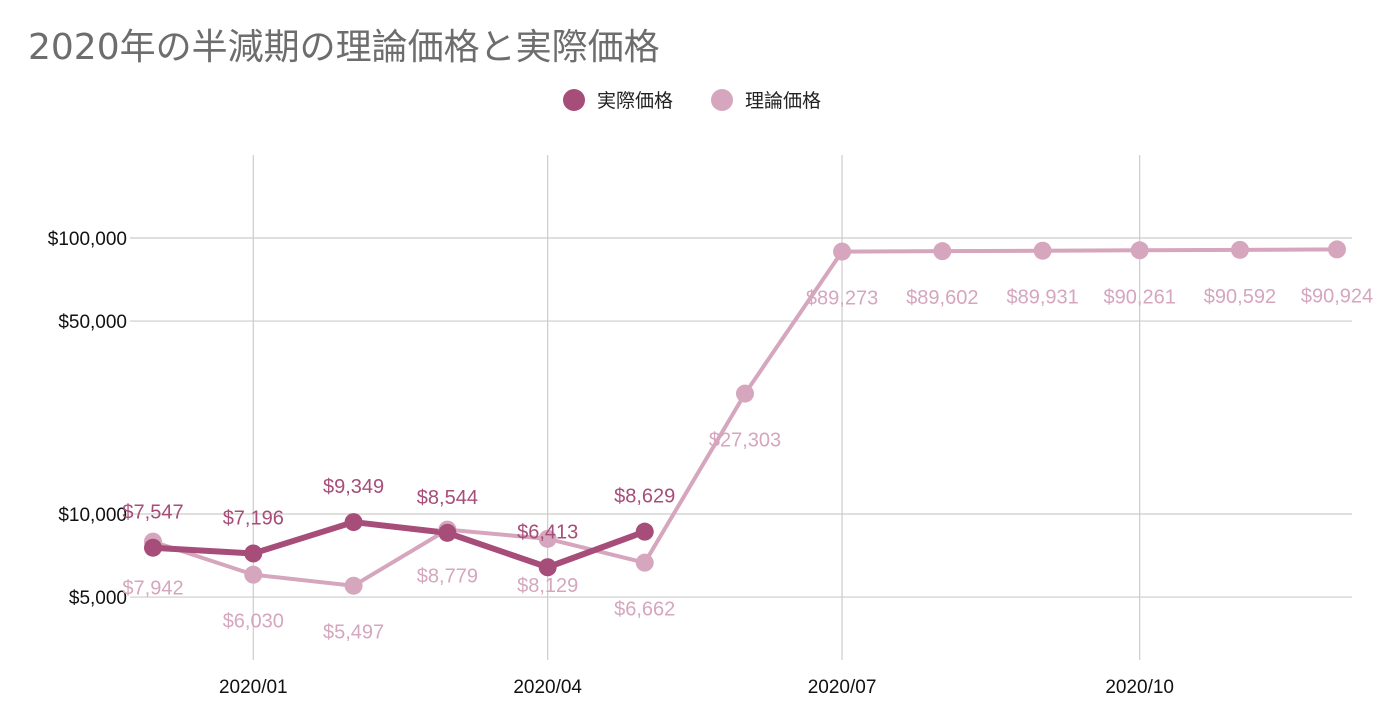 This screenshot has height=722, width=1384. What do you see at coordinates (842, 687) in the screenshot?
I see `x-tick-label: 2020/07` at bounding box center [842, 687].